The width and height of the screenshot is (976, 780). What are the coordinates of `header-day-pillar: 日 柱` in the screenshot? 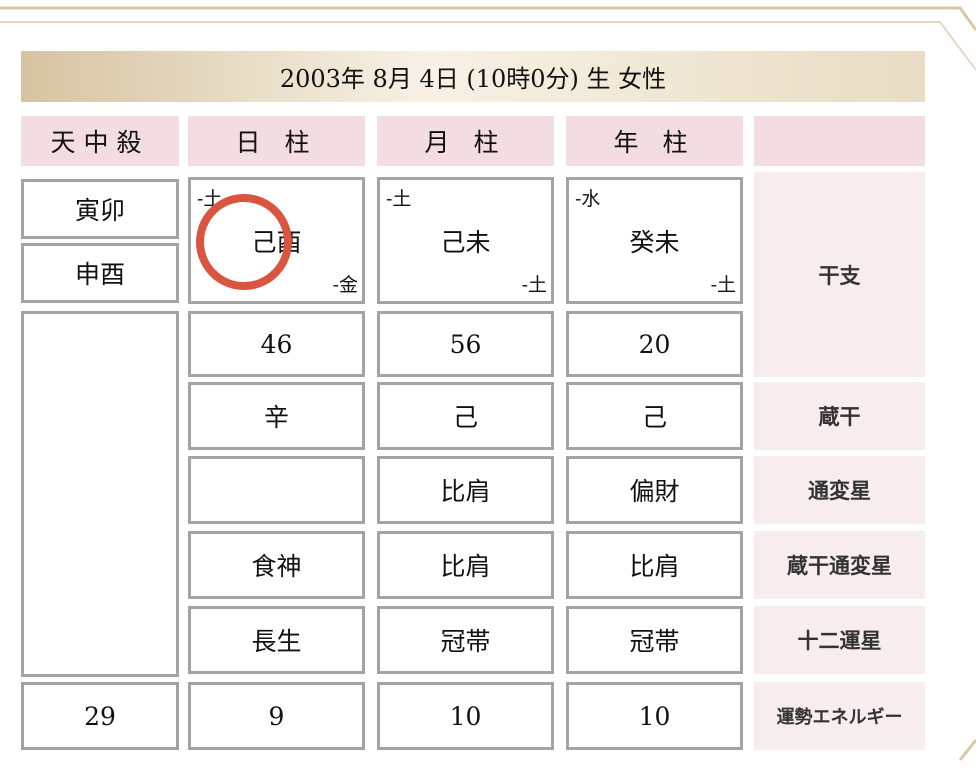 It's located at (276, 141).